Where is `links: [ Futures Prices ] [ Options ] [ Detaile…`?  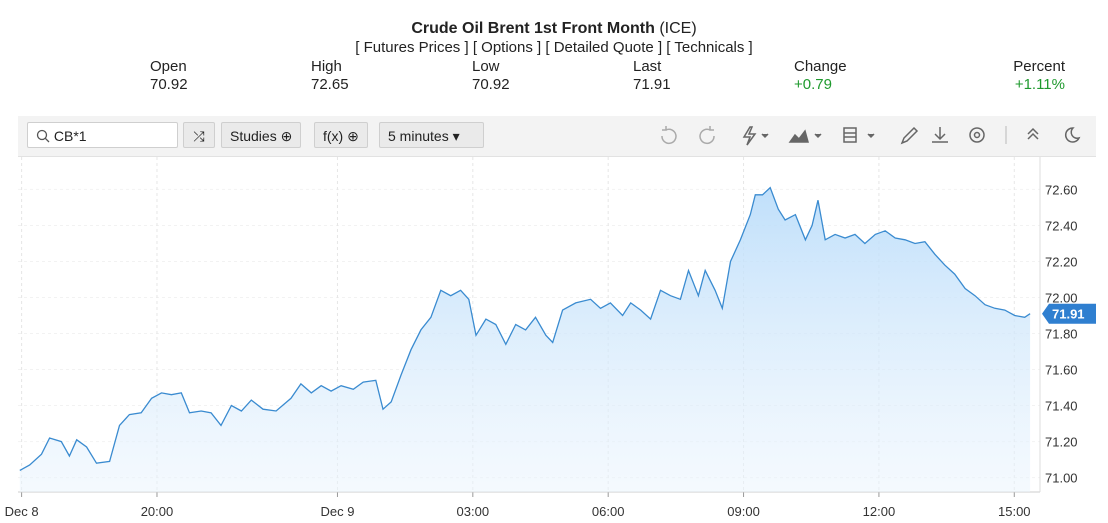
links: [ Futures Prices ] [ Options ] [ Detaile… is located at coordinates (554, 47).